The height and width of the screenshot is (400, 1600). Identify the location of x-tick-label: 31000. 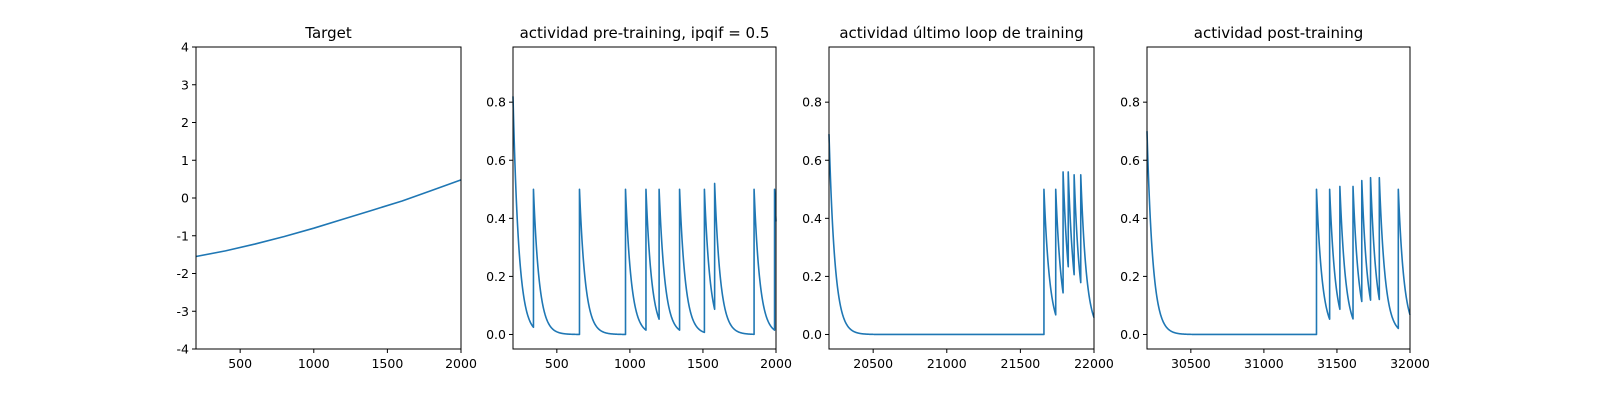
(1264, 363).